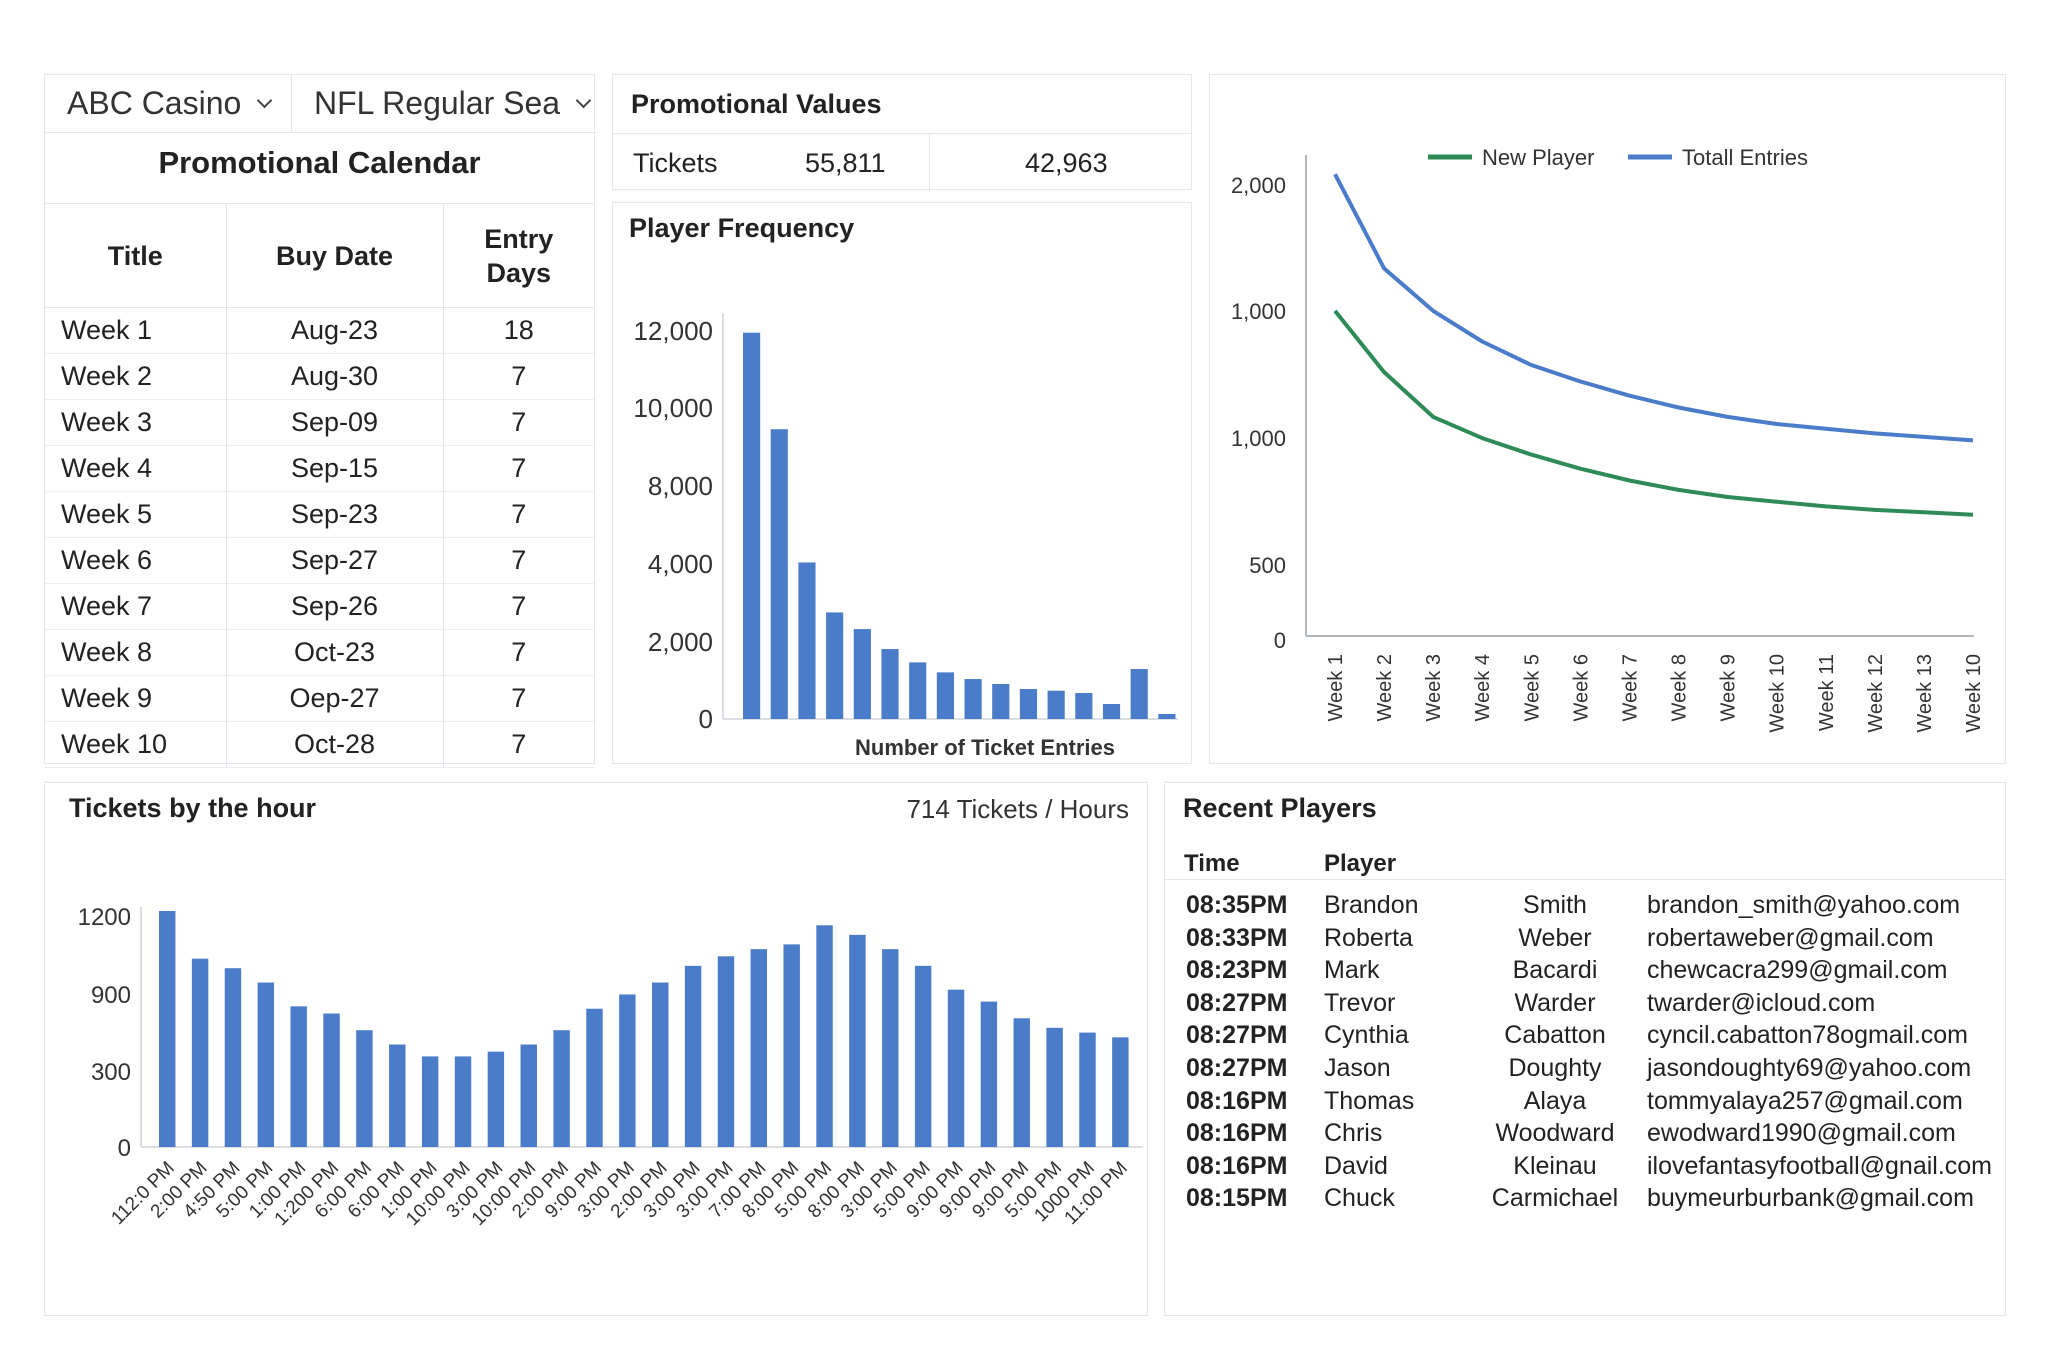 This screenshot has height=1365, width=2048. I want to click on calendar-row: Week 3 Sep-09 7, so click(319, 422).